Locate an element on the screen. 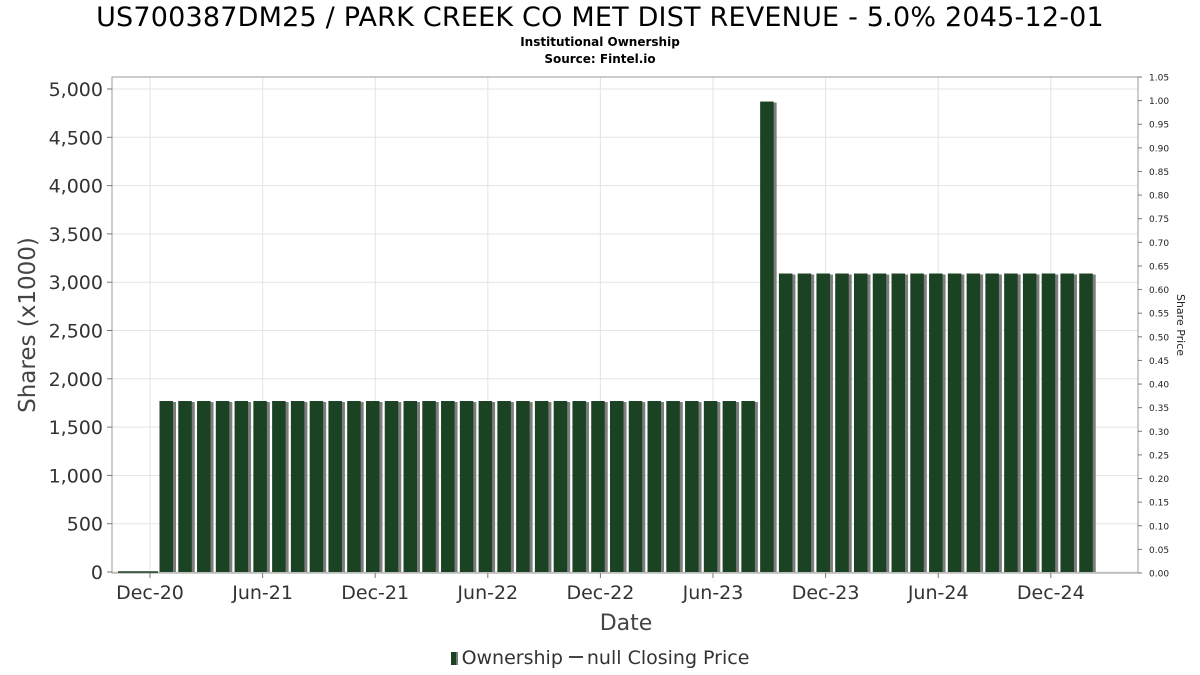 Image resolution: width=1200 pixels, height=675 pixels. x-tick-label: Jun-22 is located at coordinates (487, 593).